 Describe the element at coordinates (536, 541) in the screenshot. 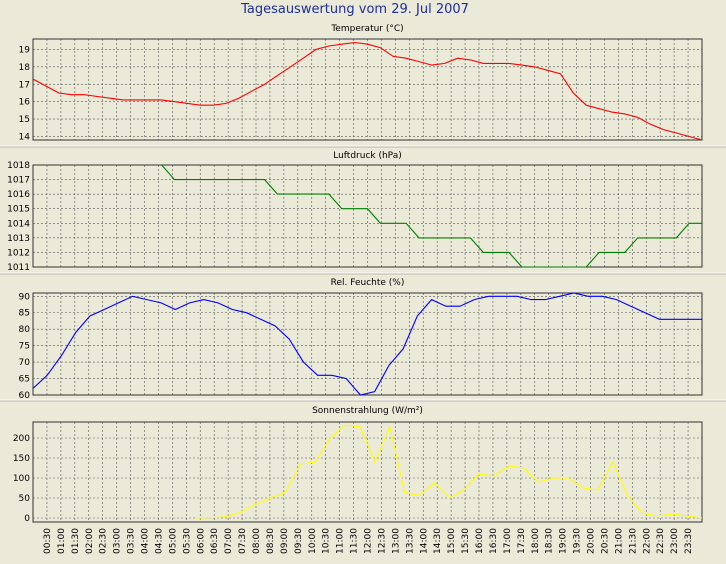

I see `x-tick-label: 18:00` at that location.